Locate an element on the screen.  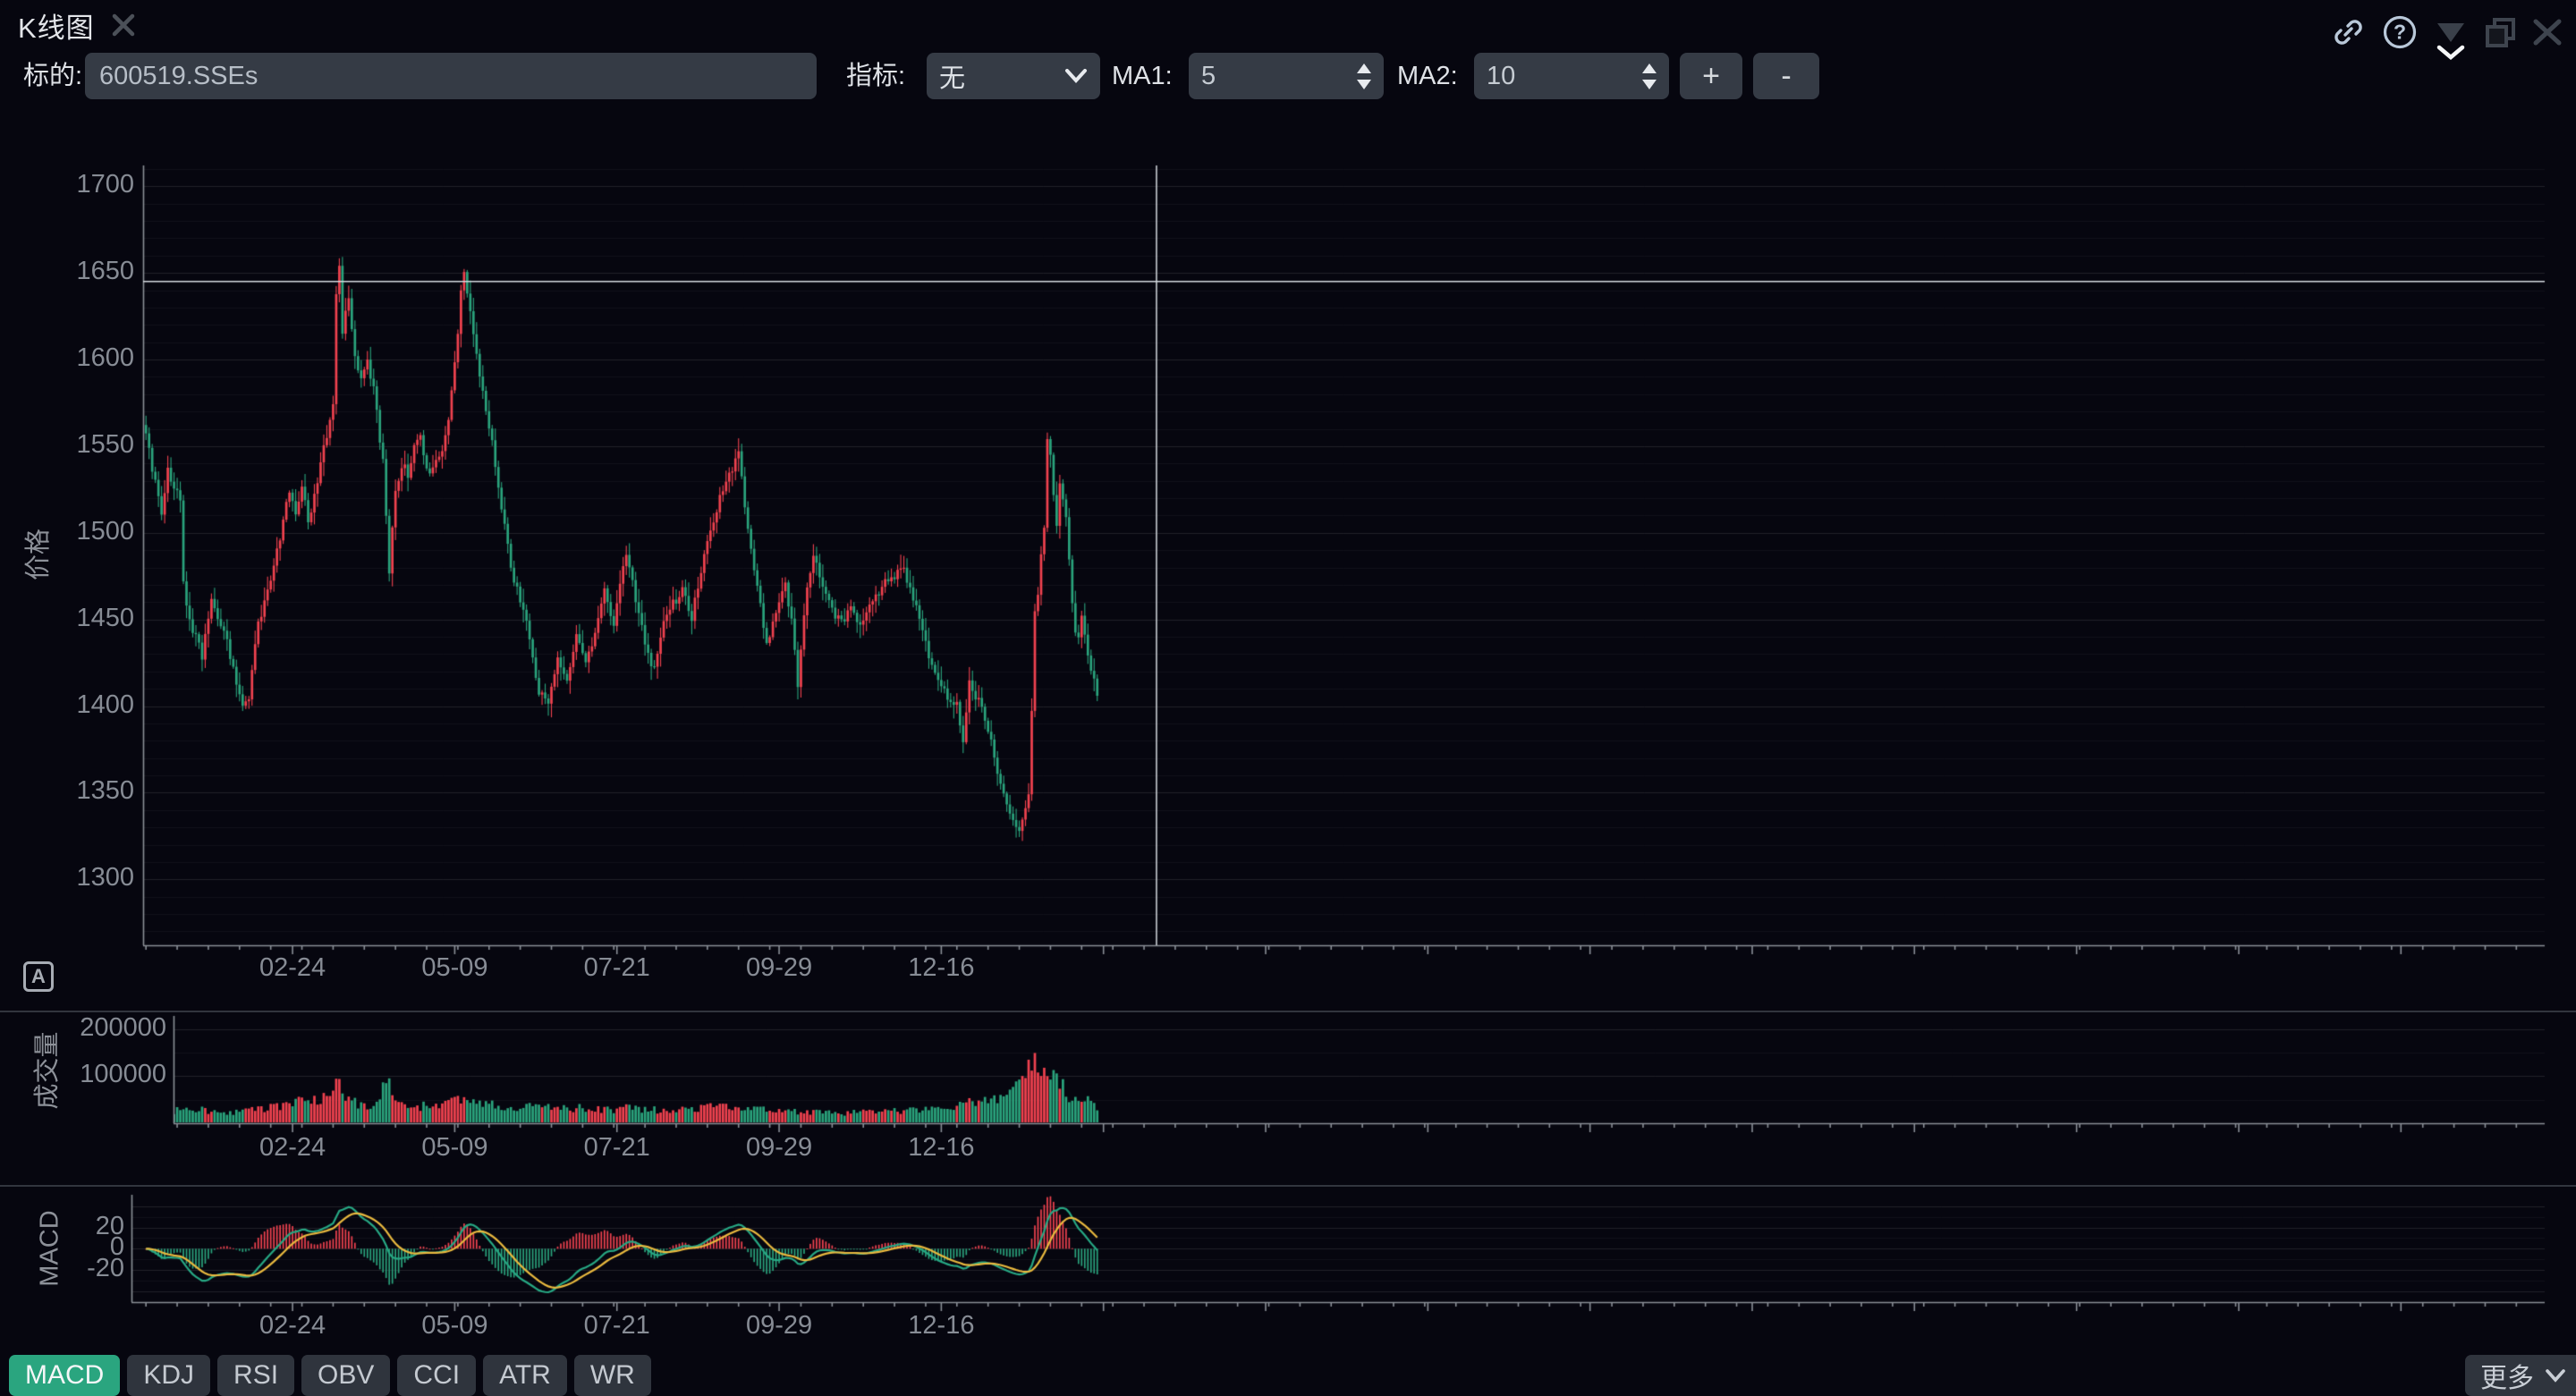
indicator-select-value: 无 is located at coordinates (952, 78).